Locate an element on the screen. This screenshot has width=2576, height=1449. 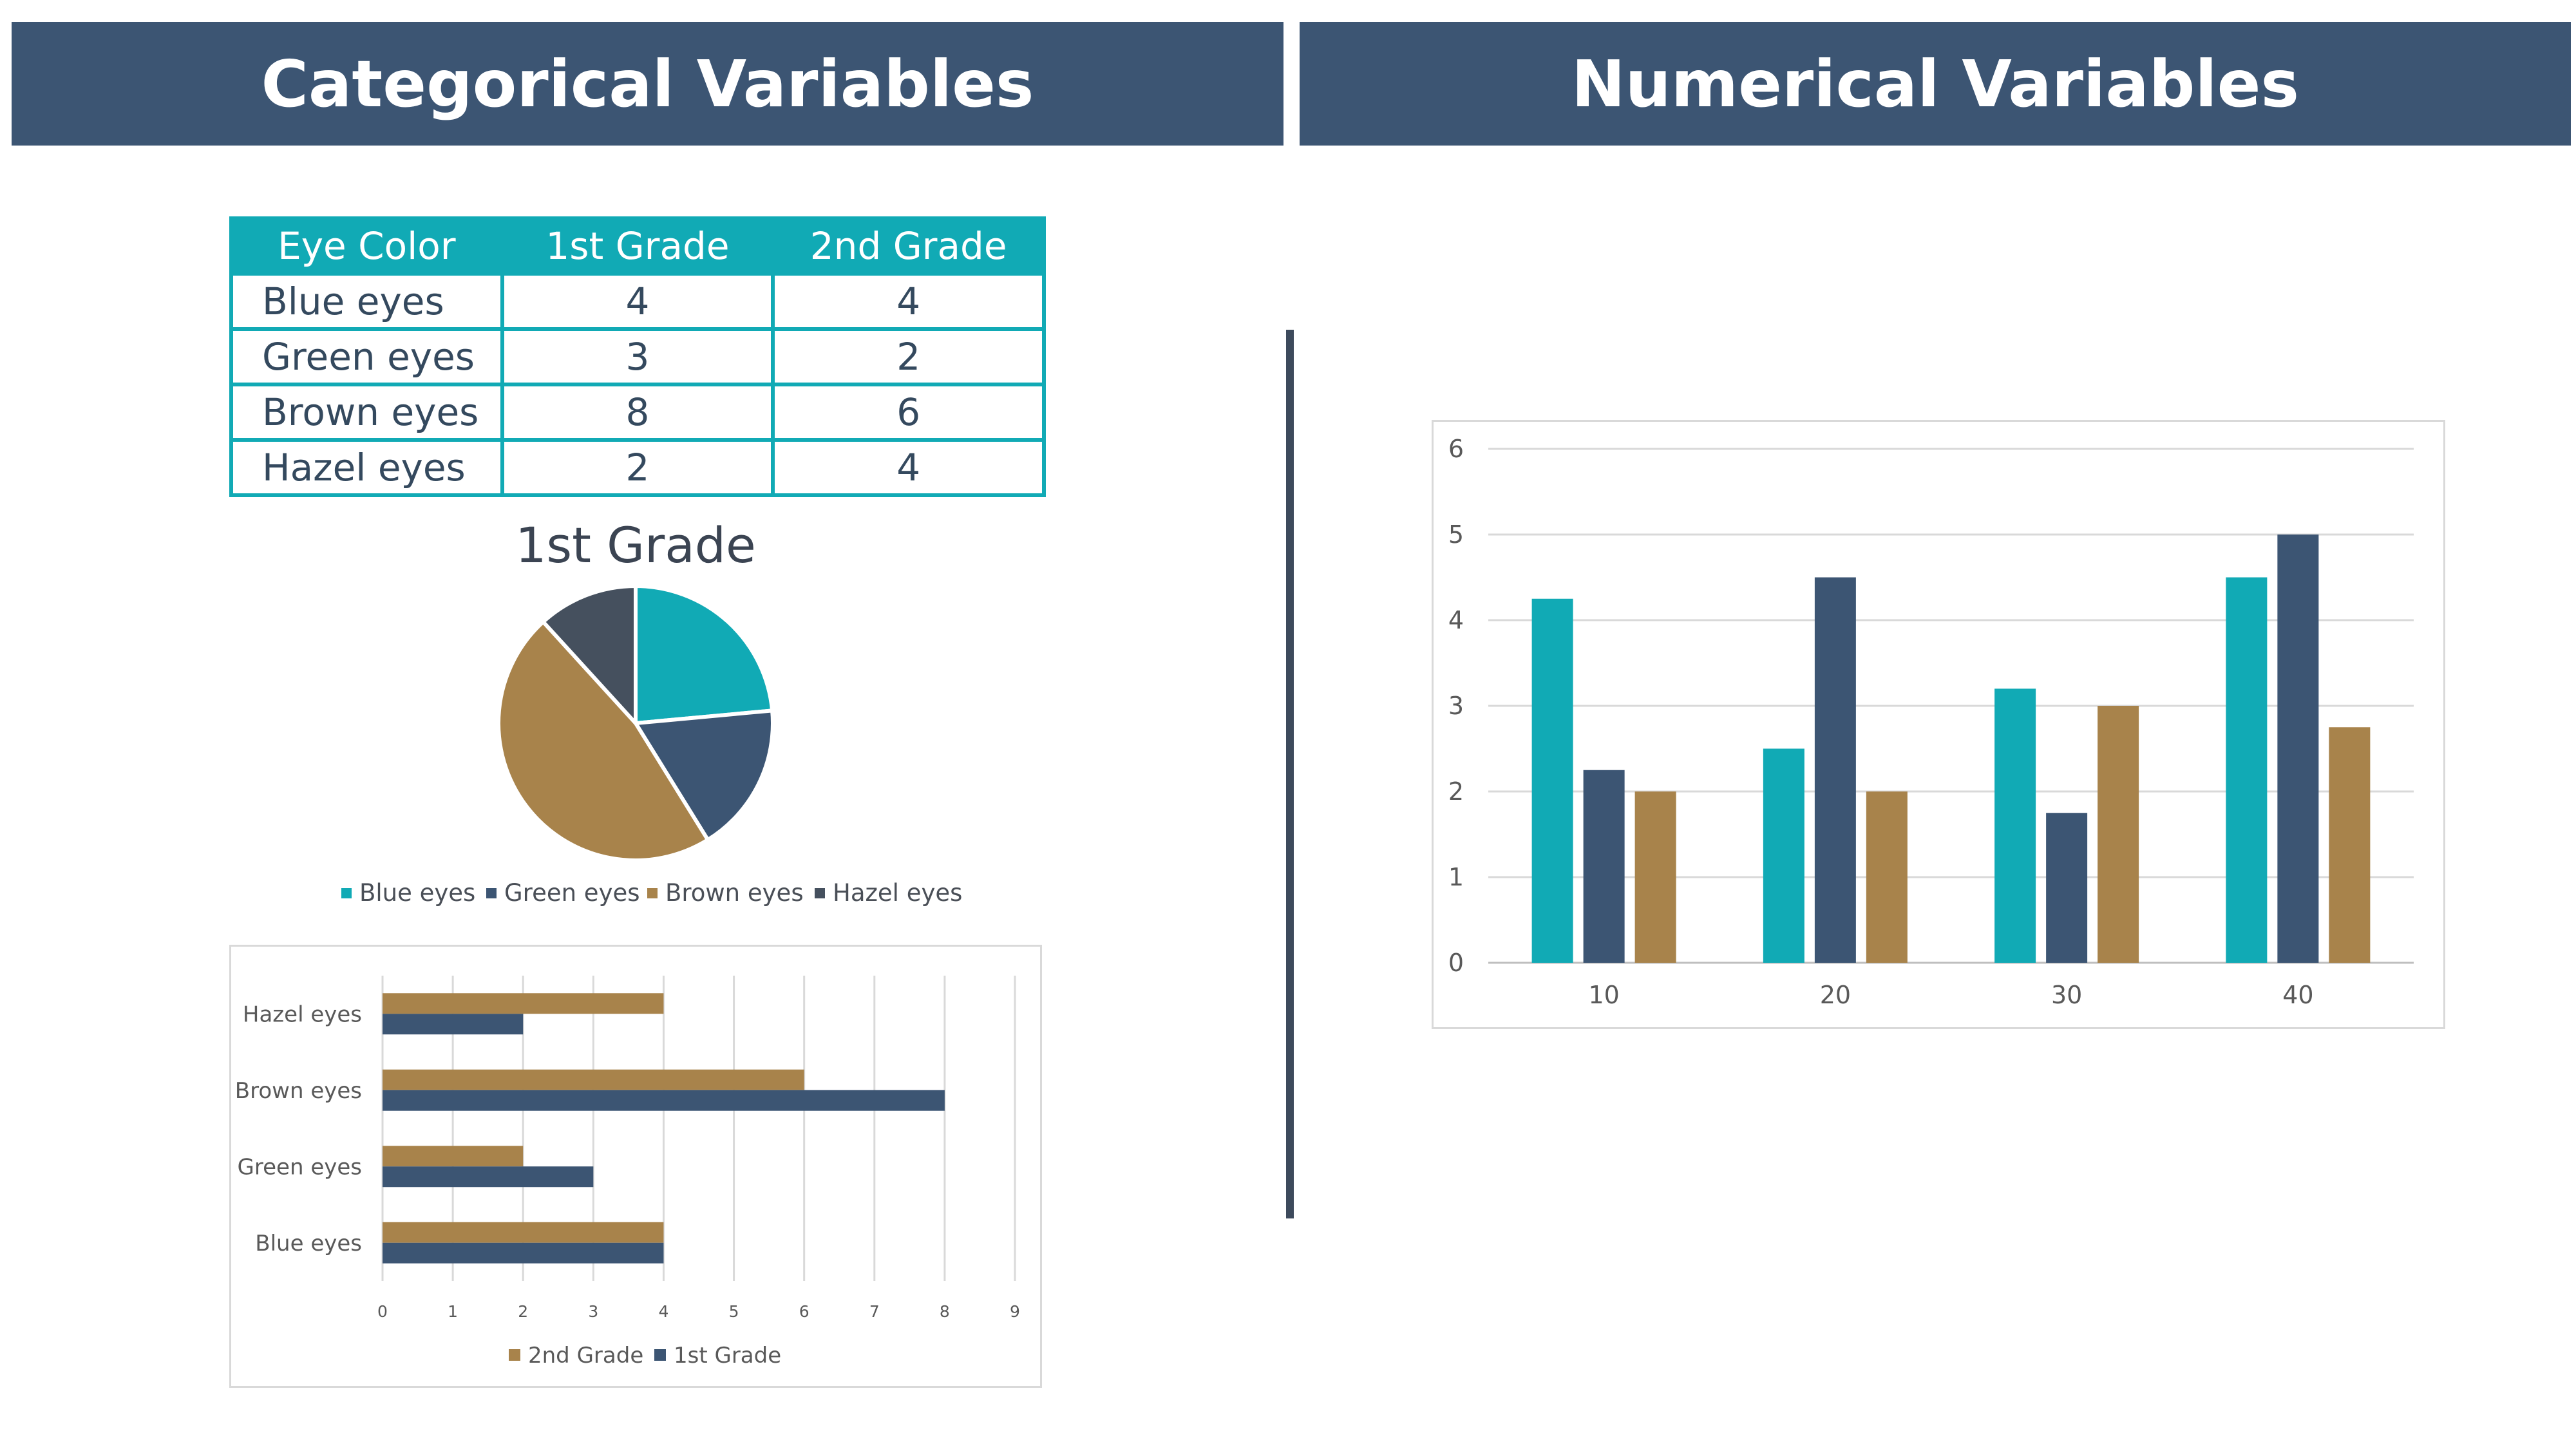
pie-chart-title: 1st Grade is located at coordinates (635, 545).